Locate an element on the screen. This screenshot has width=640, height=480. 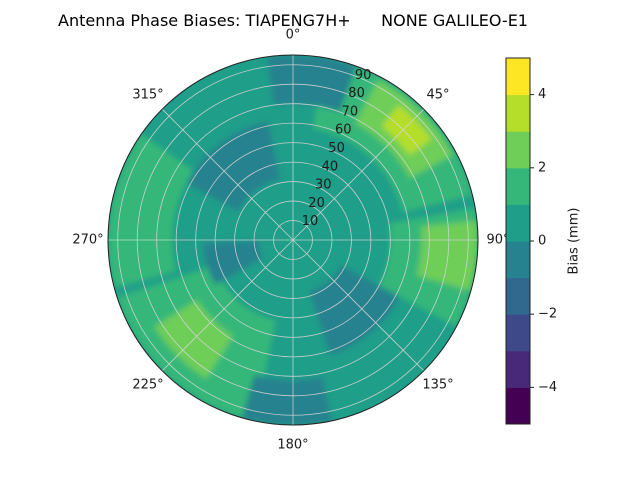
angular-tick-label: 225° is located at coordinates (147, 385).